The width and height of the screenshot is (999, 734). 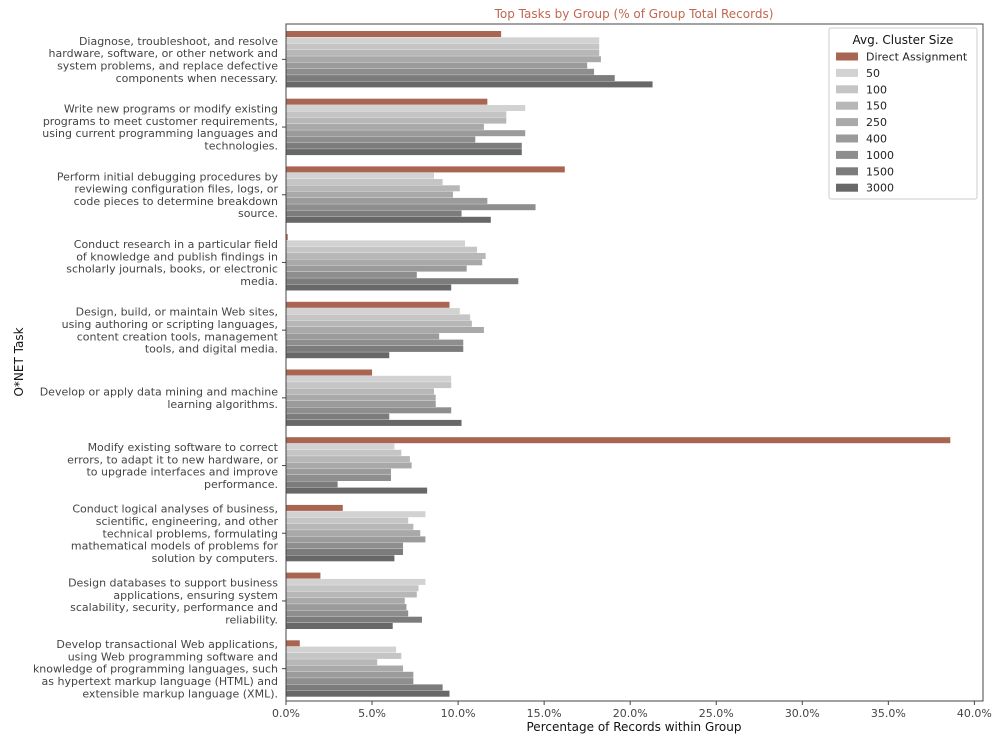 I want to click on category-label: system problems, and replace defective, so click(x=167, y=66).